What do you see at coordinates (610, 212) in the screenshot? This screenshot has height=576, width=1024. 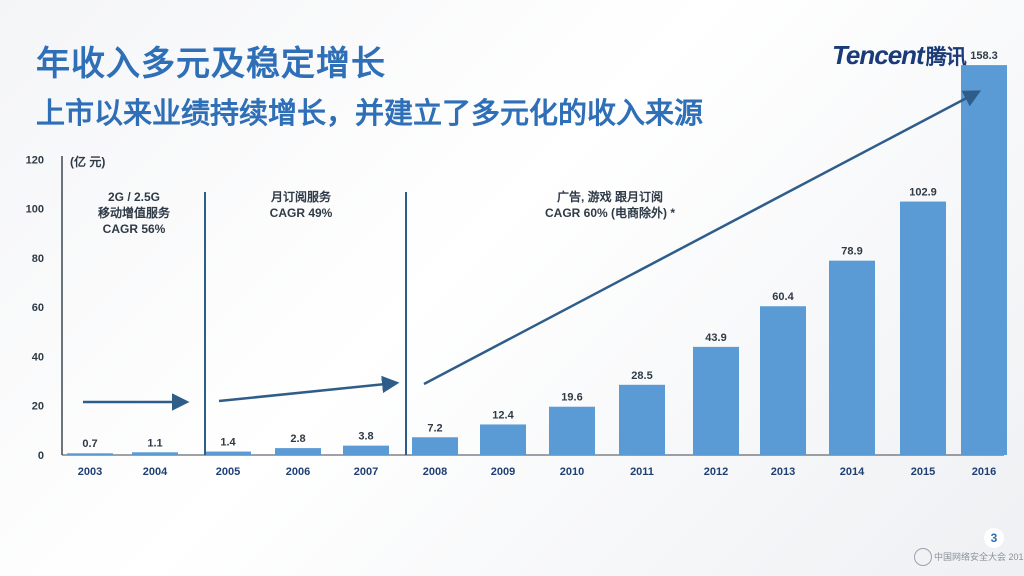 I see `phase3-annotation-line: CAGR 60% (电商除外) *` at bounding box center [610, 212].